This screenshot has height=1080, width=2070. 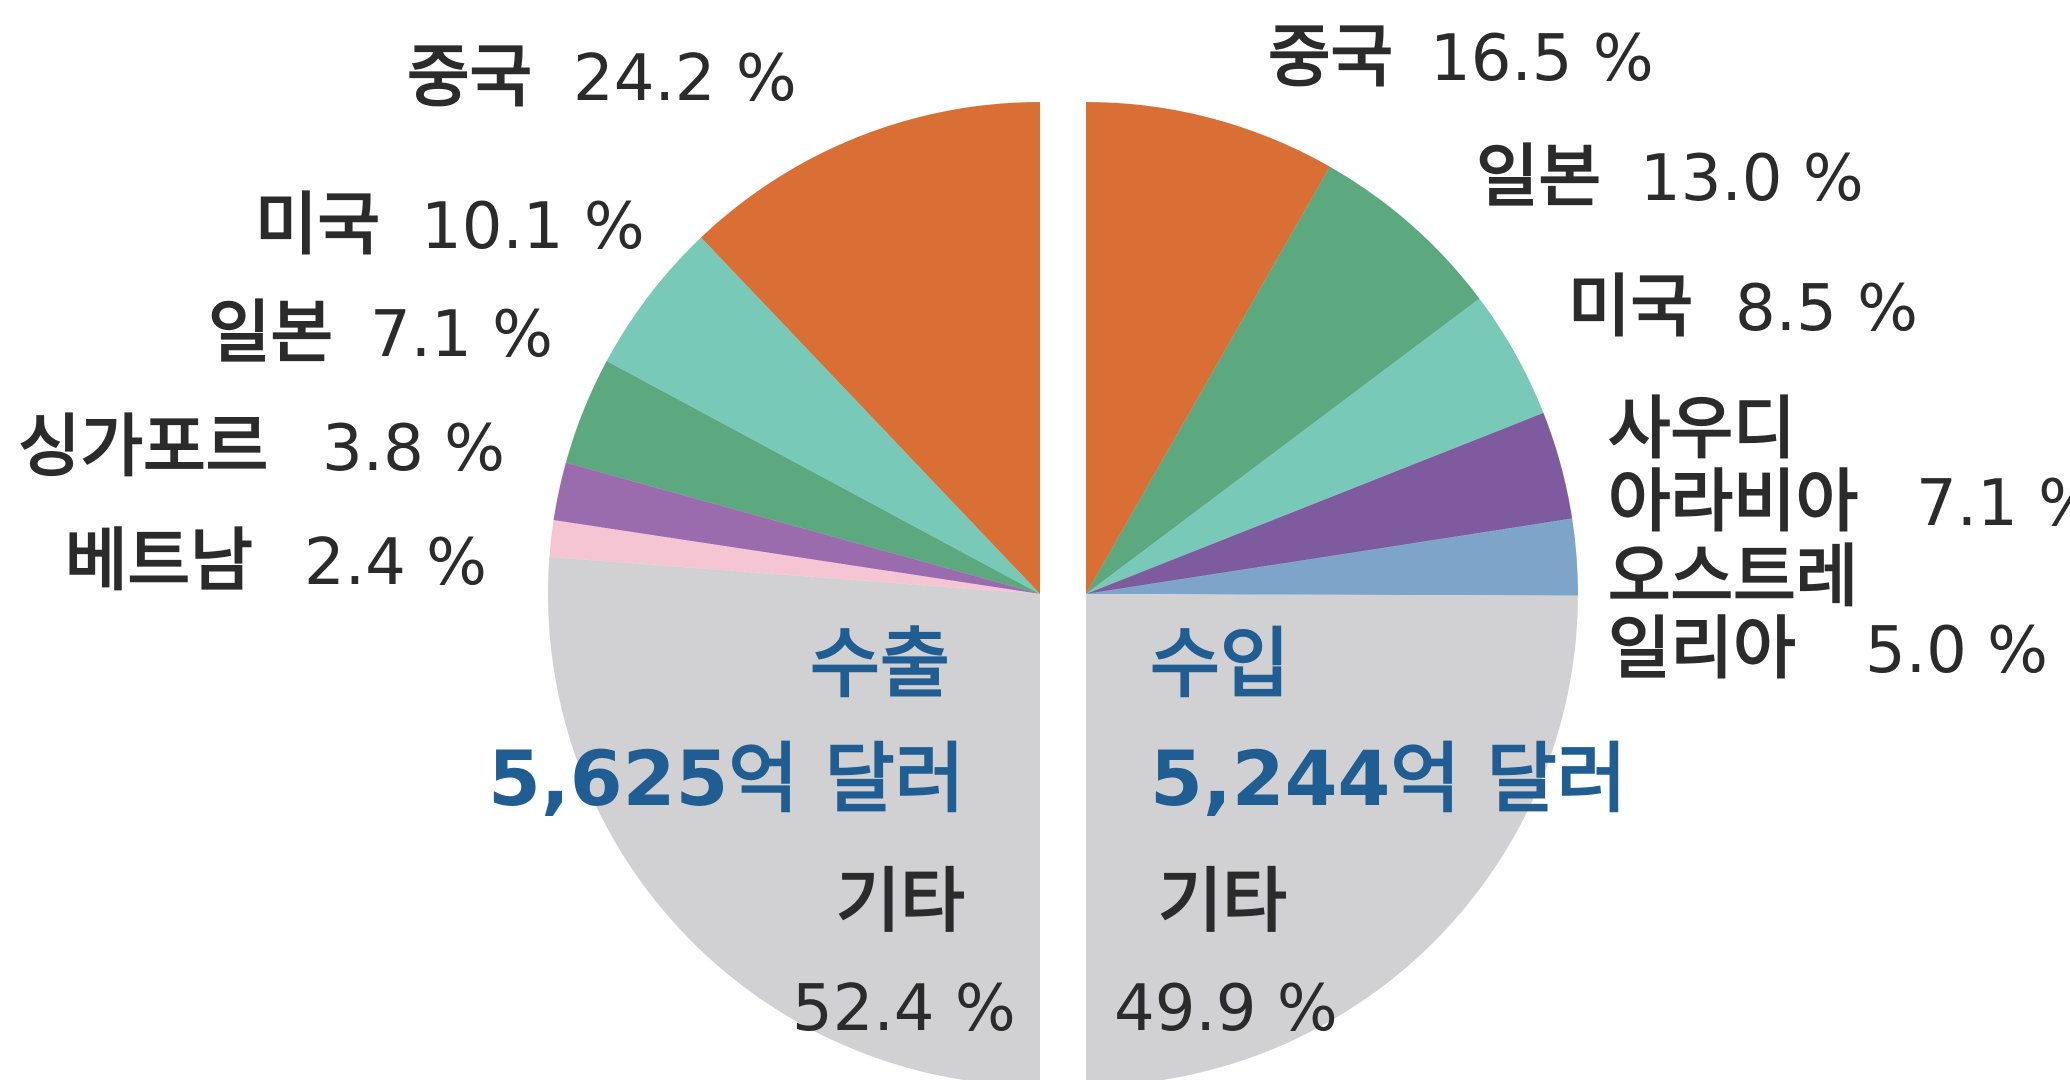 What do you see at coordinates (1702, 429) in the screenshot?
I see `import-label-saudi-line1: 사우디` at bounding box center [1702, 429].